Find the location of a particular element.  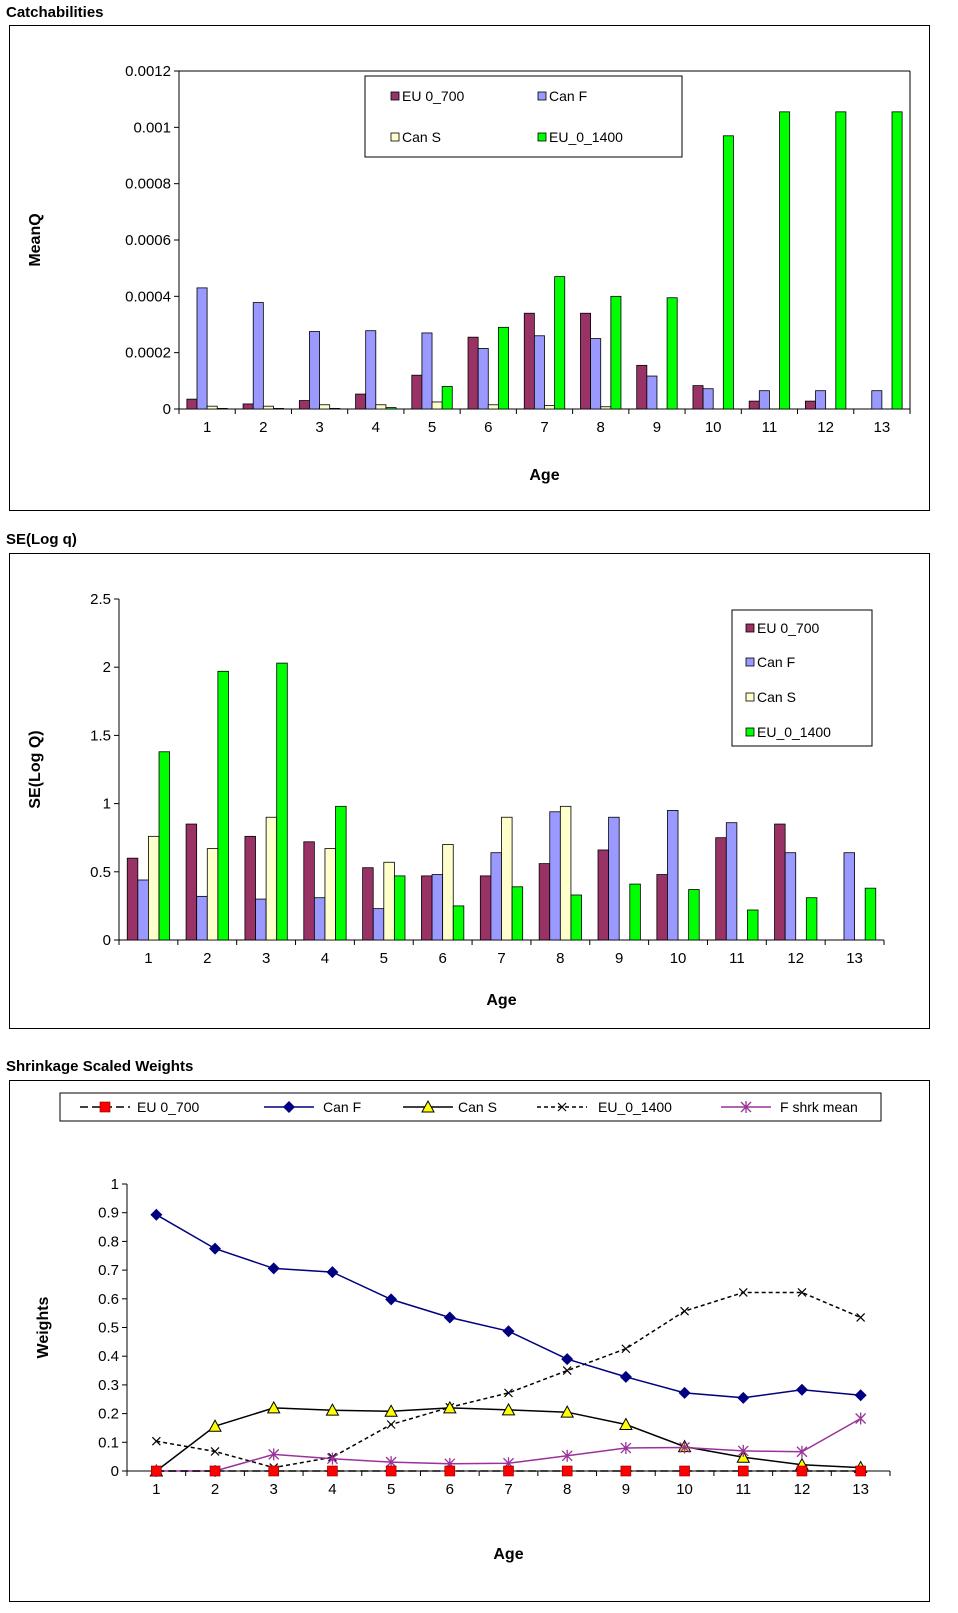

y-tick-label: 1 is located at coordinates (115, 1184).